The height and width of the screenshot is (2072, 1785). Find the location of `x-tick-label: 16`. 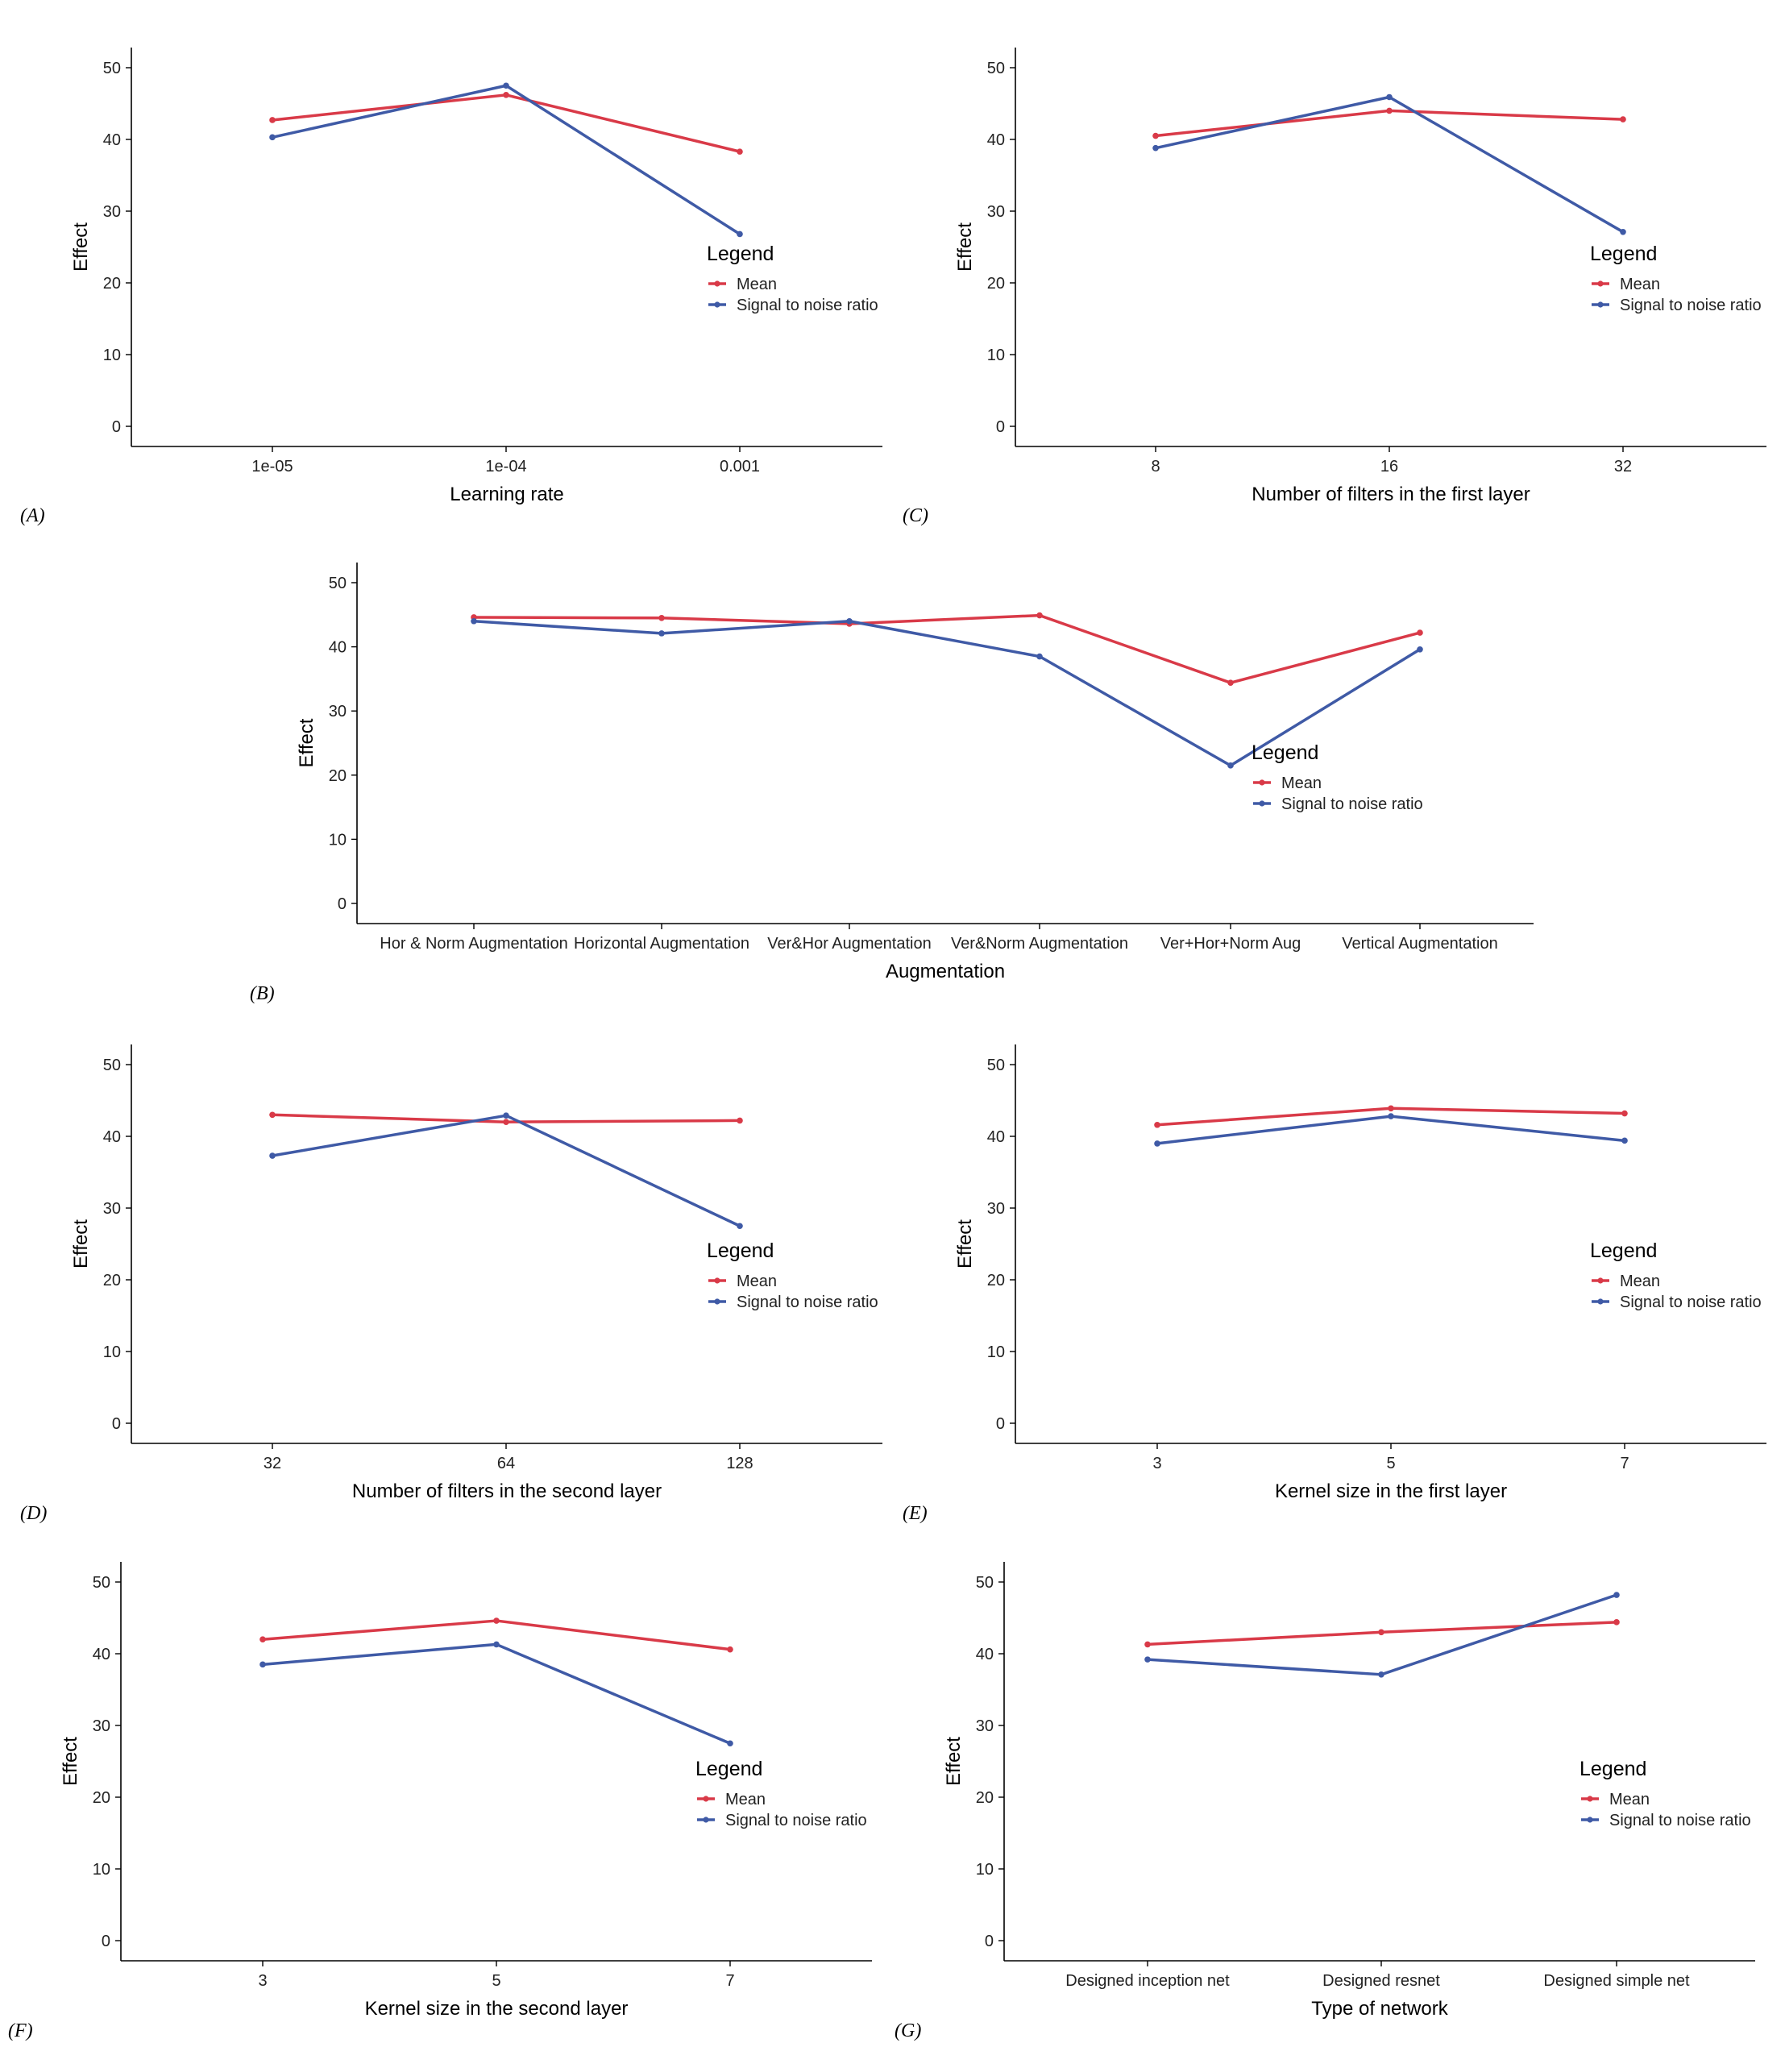

x-tick-label: 16 is located at coordinates (1389, 466).